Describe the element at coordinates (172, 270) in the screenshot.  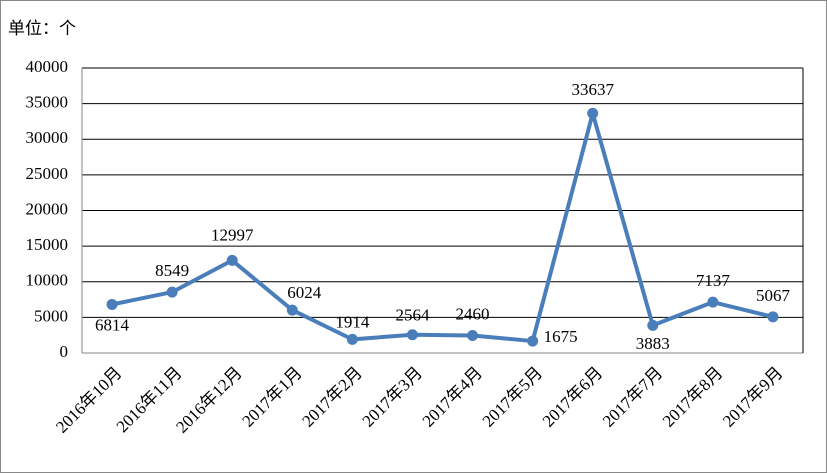
I see `data-label: 8549` at that location.